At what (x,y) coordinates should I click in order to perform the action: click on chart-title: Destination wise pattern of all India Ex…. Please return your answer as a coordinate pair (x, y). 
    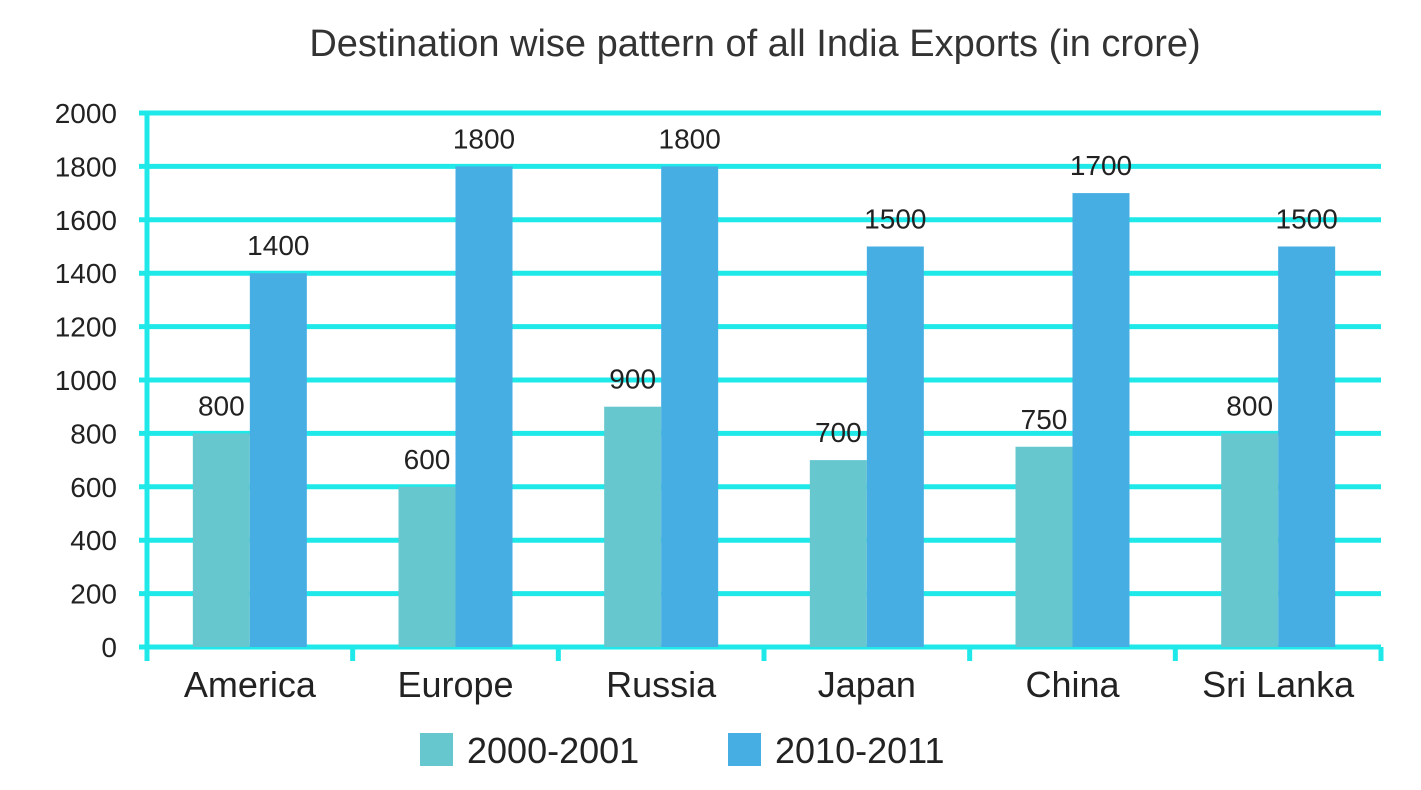
    Looking at the image, I should click on (754, 44).